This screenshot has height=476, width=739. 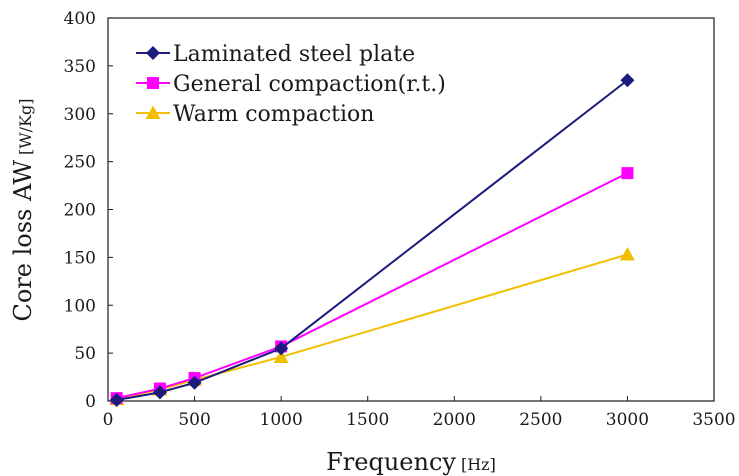 I want to click on legend-label: Warm compaction, so click(x=273, y=114).